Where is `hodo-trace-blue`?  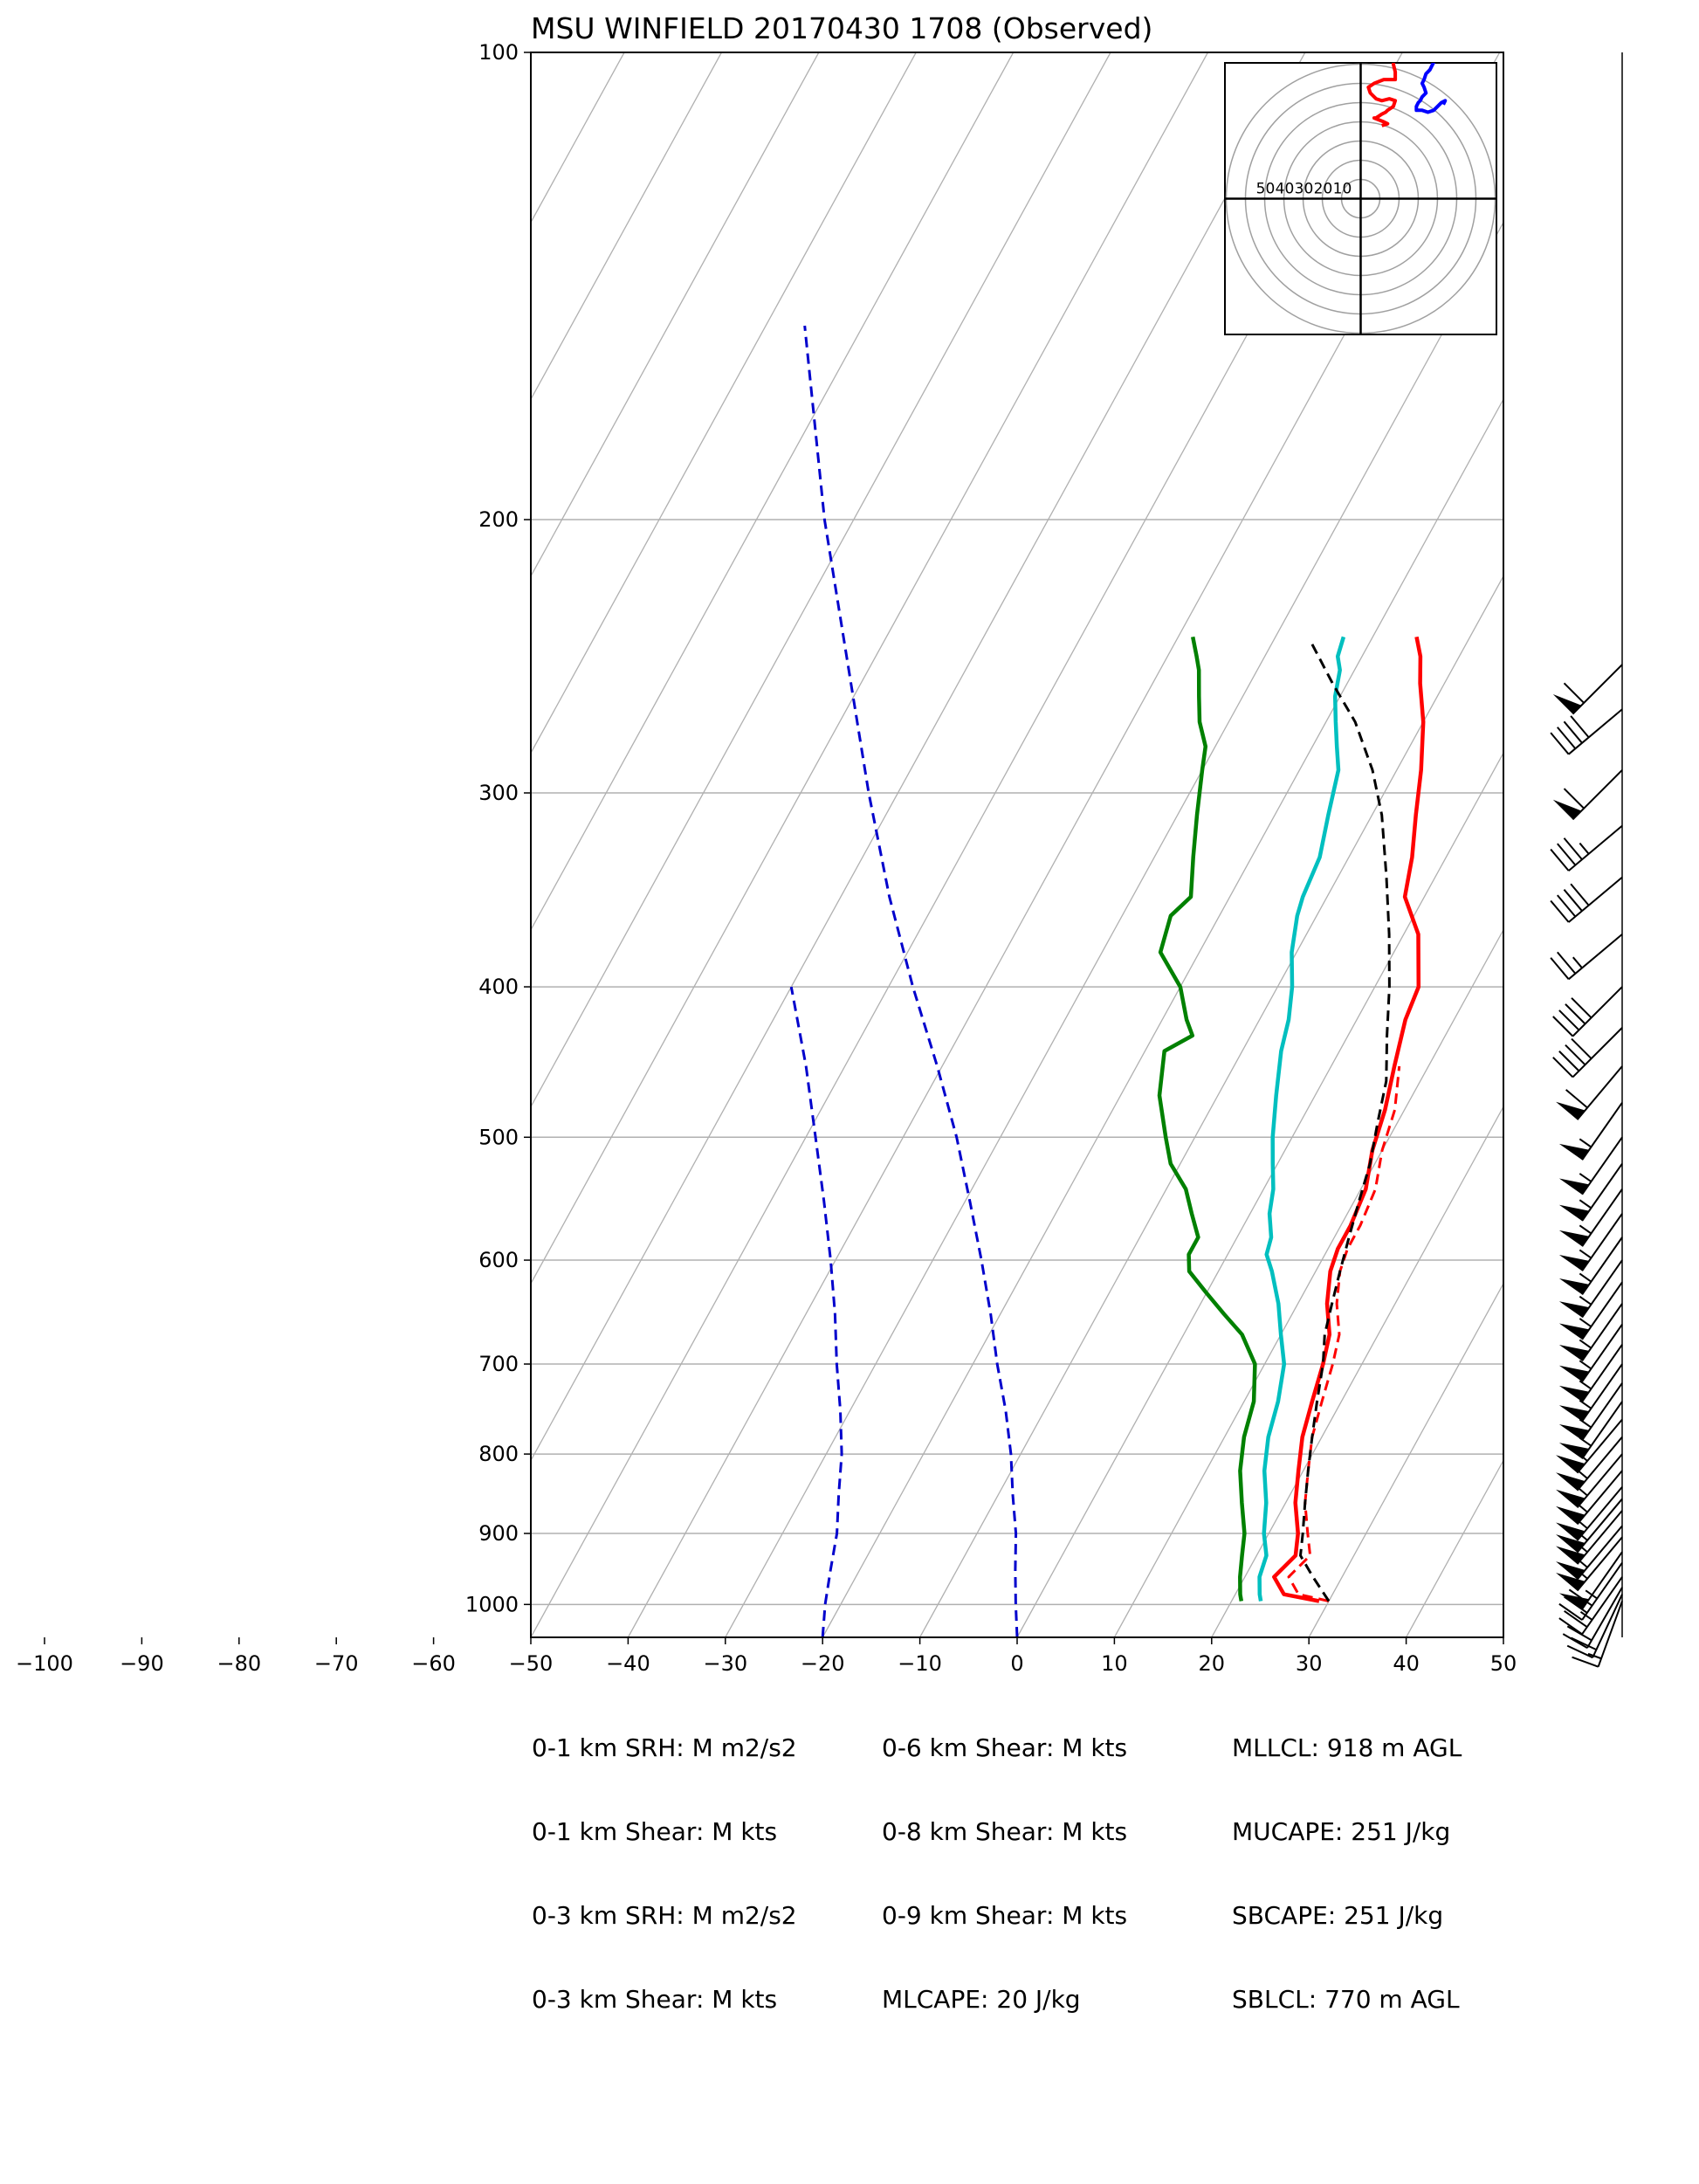
hodo-trace-blue is located at coordinates (1431, 88).